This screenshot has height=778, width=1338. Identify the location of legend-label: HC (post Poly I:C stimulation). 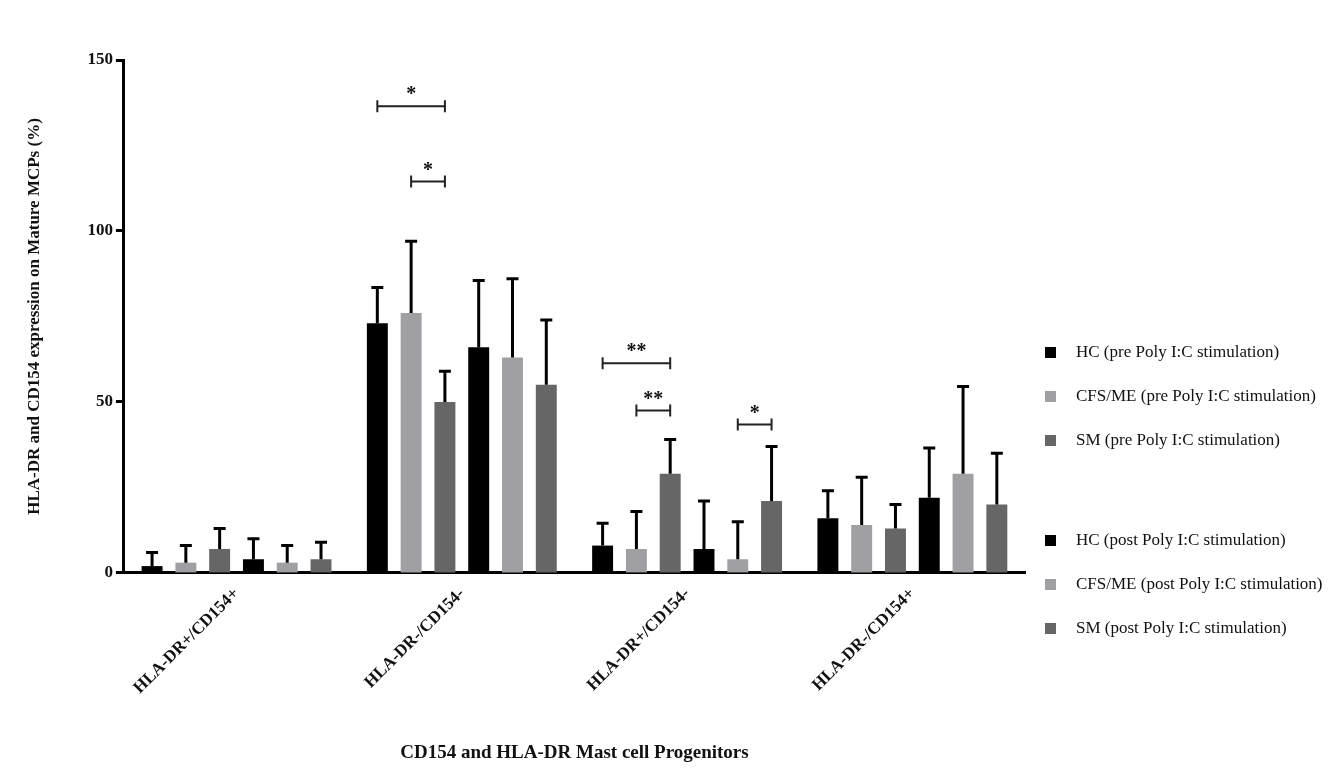
(1181, 540).